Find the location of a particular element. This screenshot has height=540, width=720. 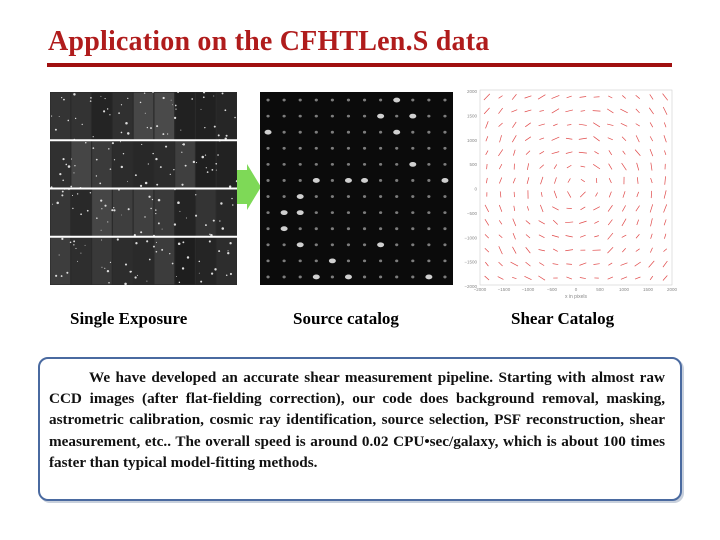

x-tick-labels: −2000 −1500 −1000 −500 0 500 1000 1500 2000 is located at coordinates (576, 289).